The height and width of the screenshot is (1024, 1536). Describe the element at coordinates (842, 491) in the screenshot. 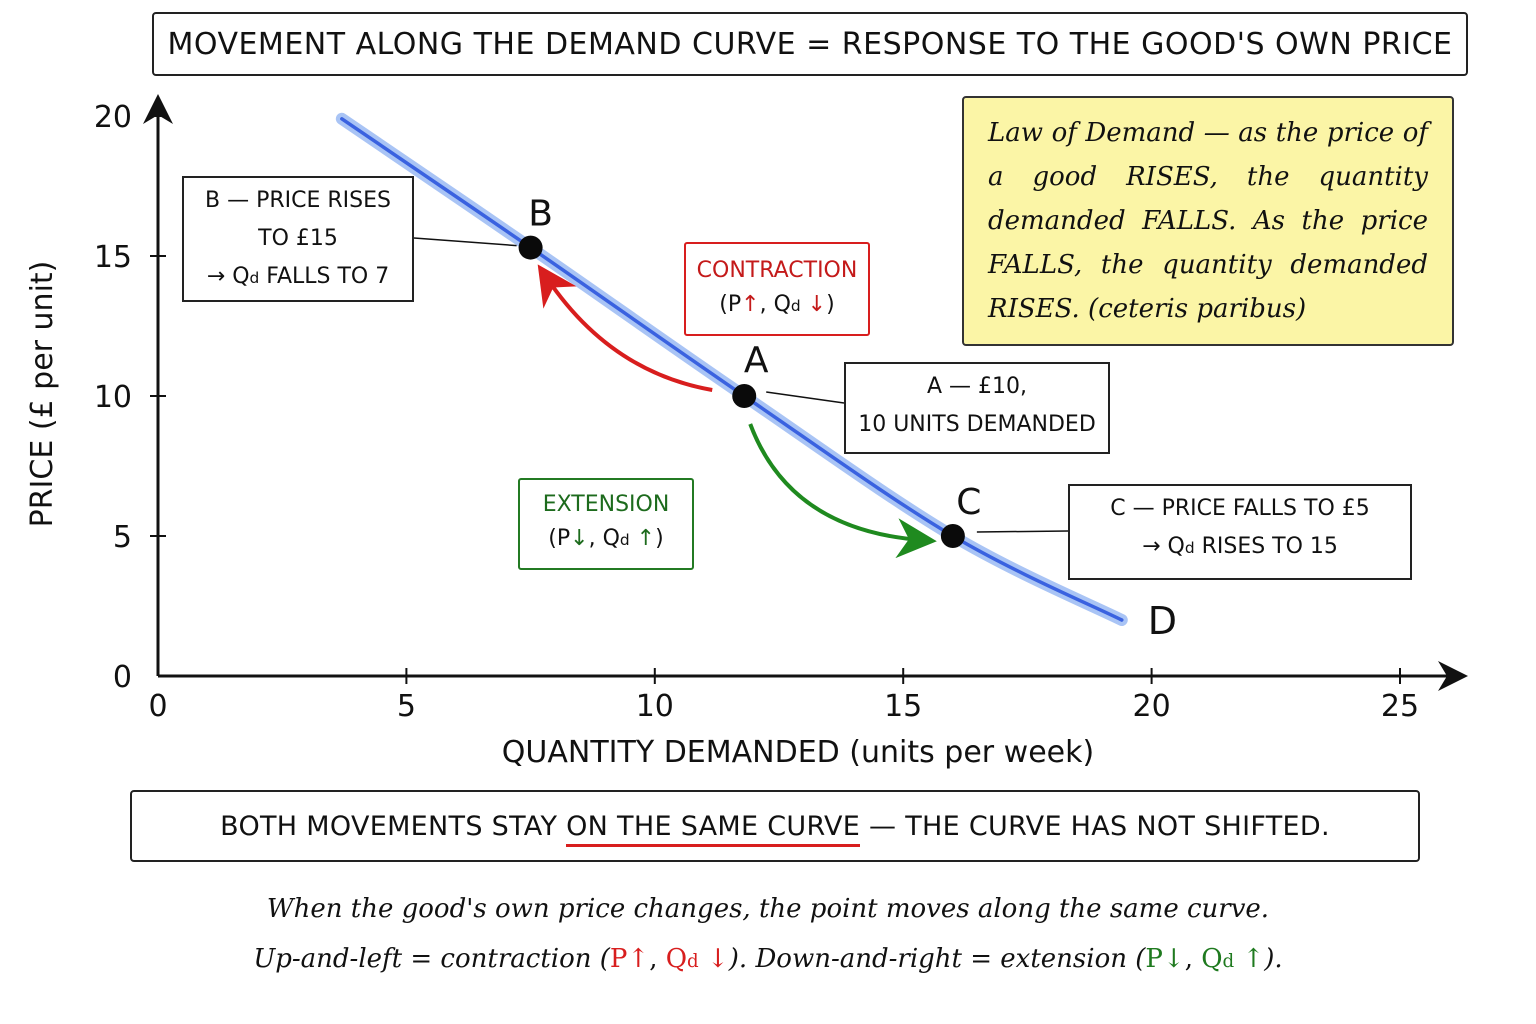

I see `extension-arrow` at that location.